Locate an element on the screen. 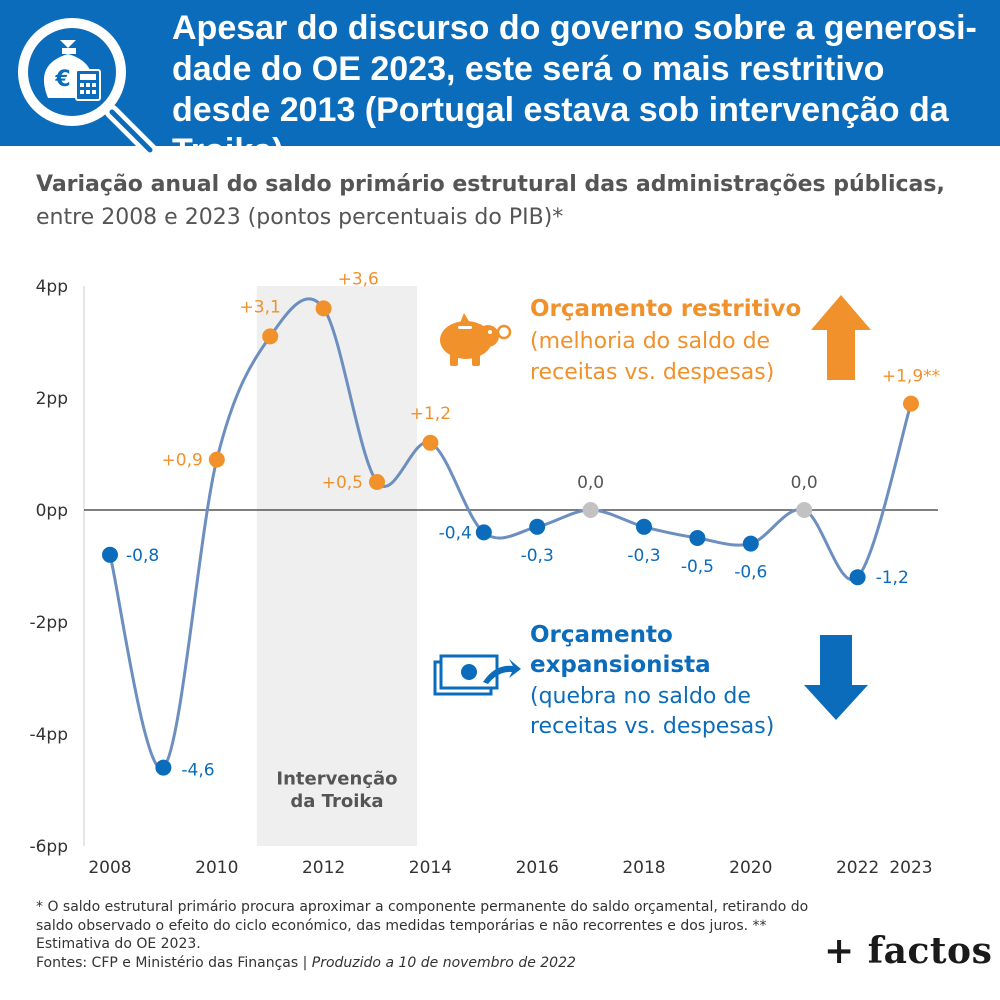 Image resolution: width=1000 pixels, height=1000 pixels. expansionary-title2: expansionista is located at coordinates (620, 665).